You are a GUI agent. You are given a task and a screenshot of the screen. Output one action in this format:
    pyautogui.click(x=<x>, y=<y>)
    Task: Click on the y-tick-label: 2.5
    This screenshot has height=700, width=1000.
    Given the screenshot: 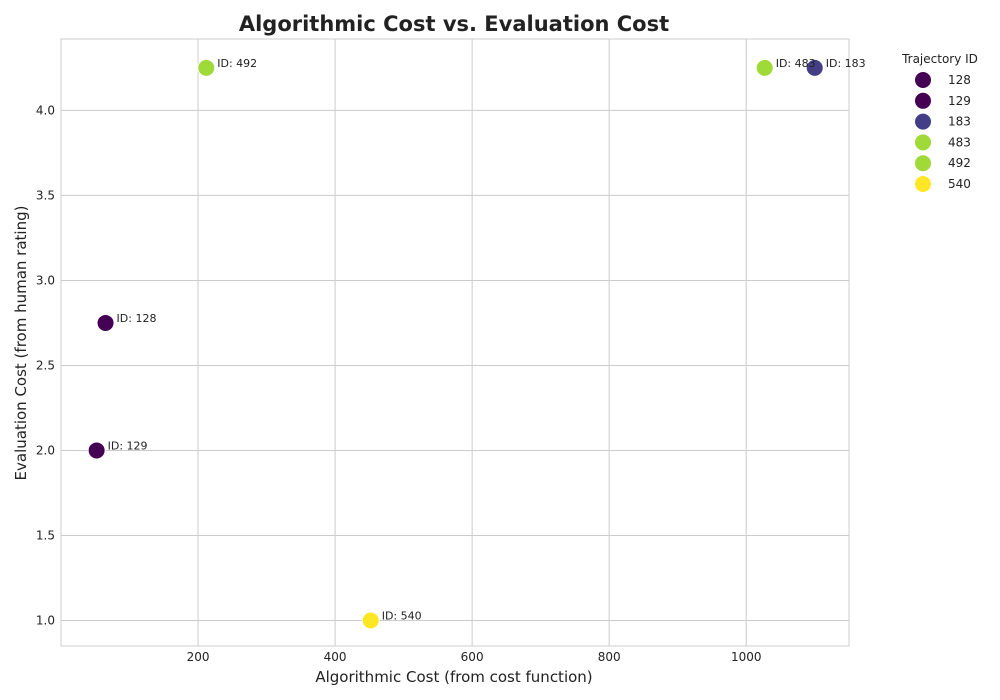 What is the action you would take?
    pyautogui.click(x=45, y=365)
    